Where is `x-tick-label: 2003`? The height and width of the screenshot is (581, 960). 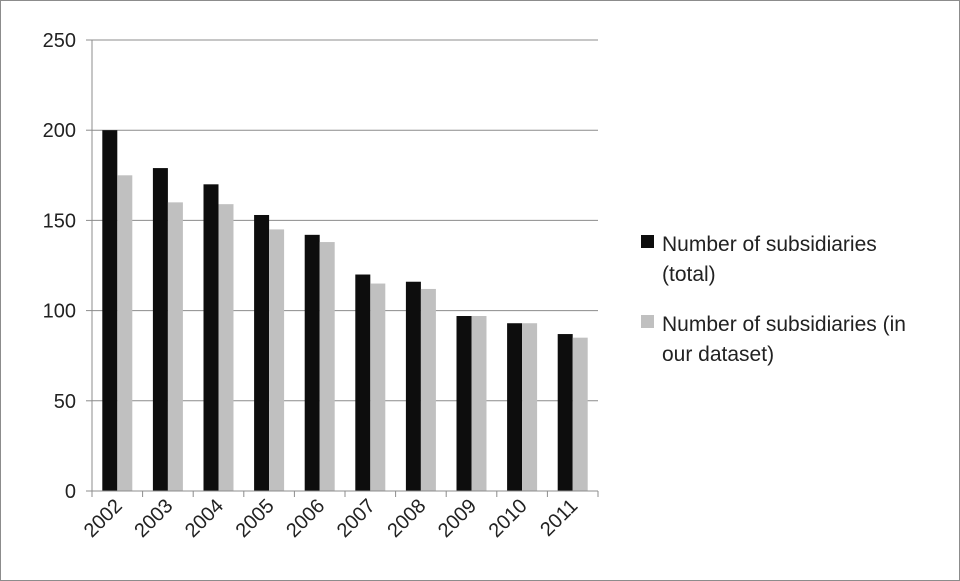
x-tick-label: 2003 is located at coordinates (153, 518).